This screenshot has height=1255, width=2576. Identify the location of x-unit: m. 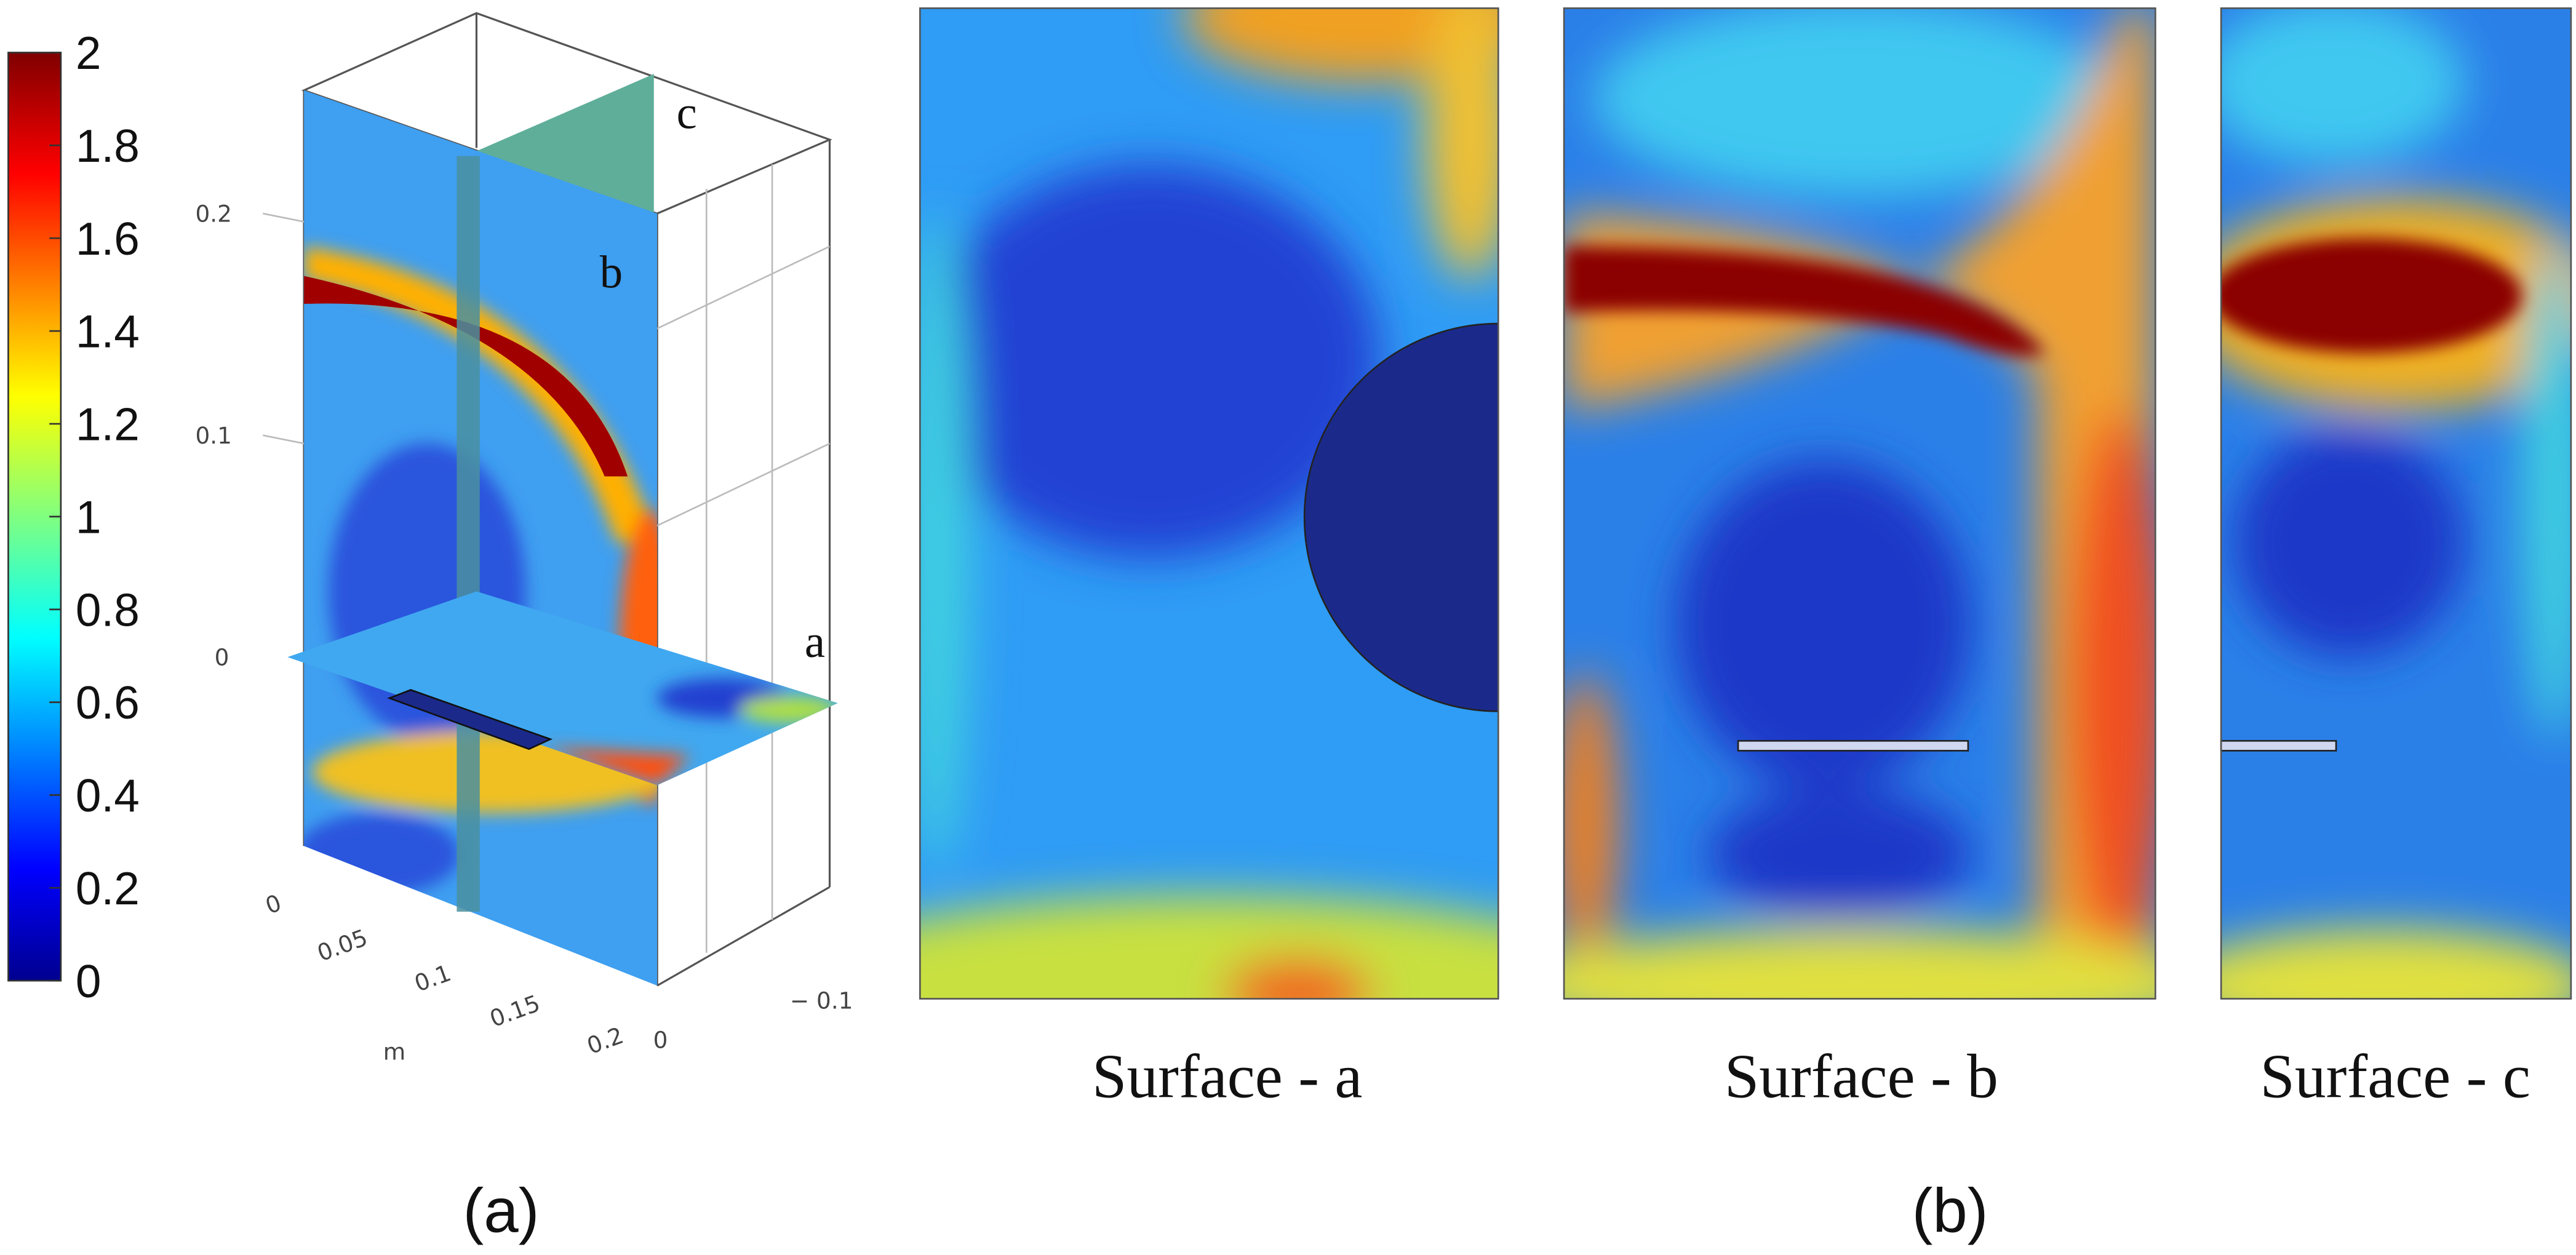
(394, 1052).